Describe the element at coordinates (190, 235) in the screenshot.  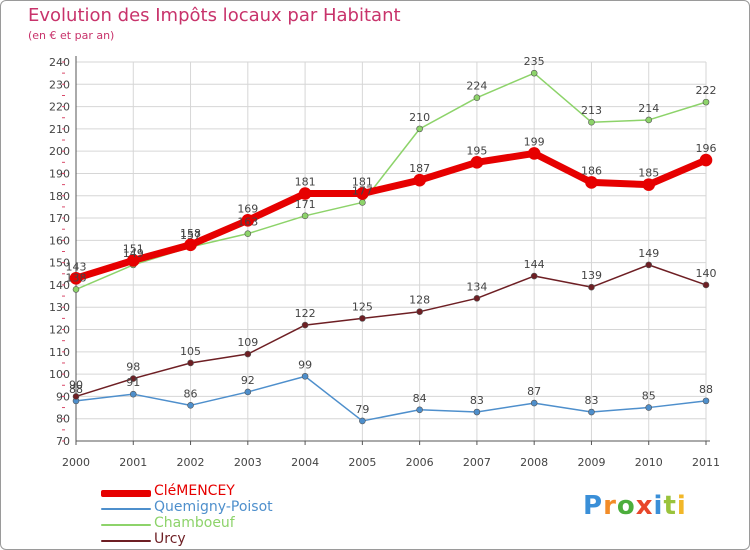
I see `data-label-chamboeuf: 157` at that location.